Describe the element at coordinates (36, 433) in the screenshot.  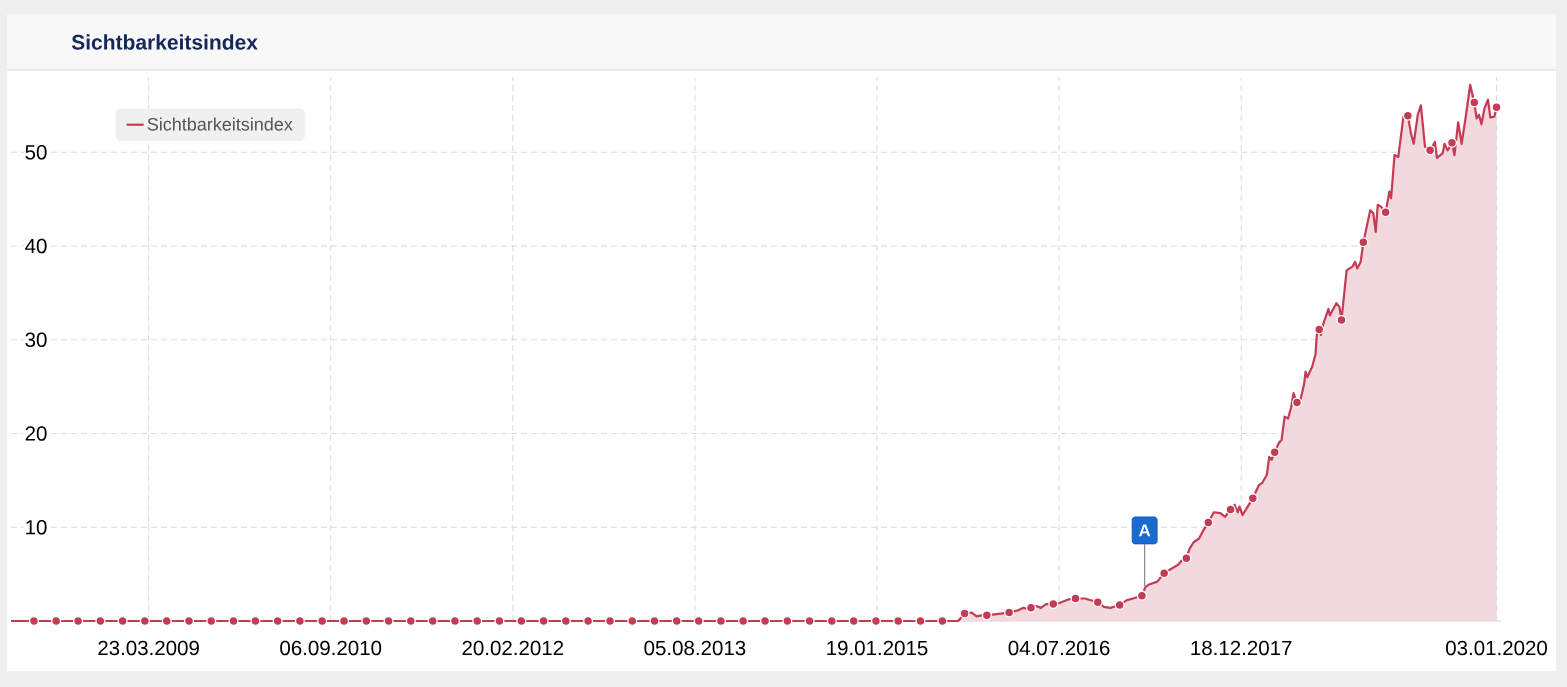
I see `y-tick-label: 20` at that location.